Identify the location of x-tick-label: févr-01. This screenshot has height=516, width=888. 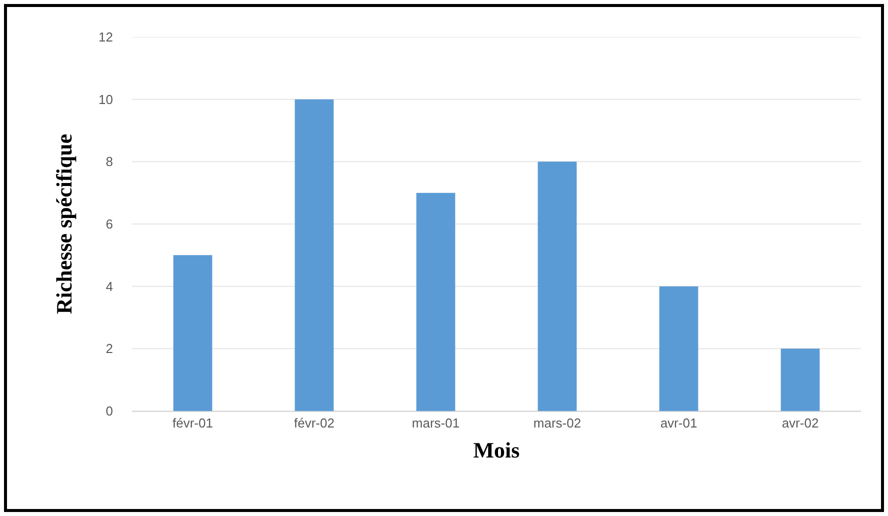
(192, 423).